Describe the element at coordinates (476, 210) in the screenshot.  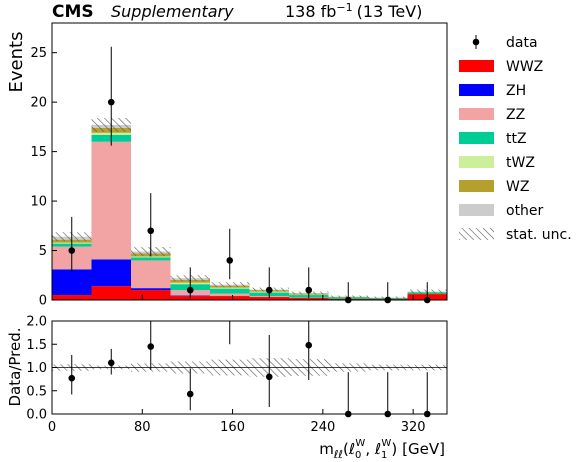
I see `legend-swatch-other` at that location.